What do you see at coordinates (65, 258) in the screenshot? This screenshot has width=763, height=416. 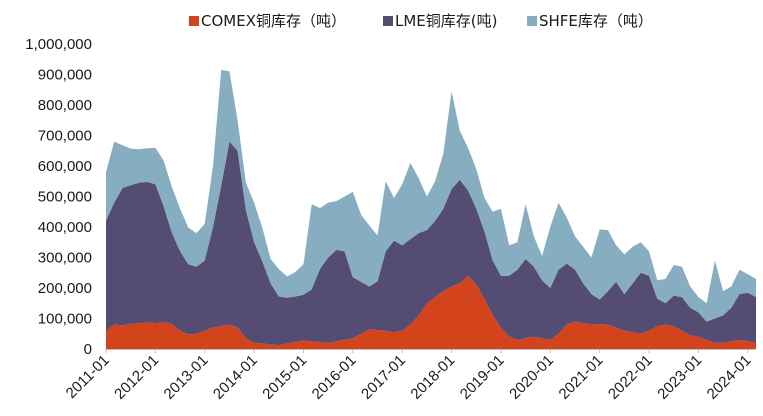 I see `y-tick-label: 300,000` at bounding box center [65, 258].